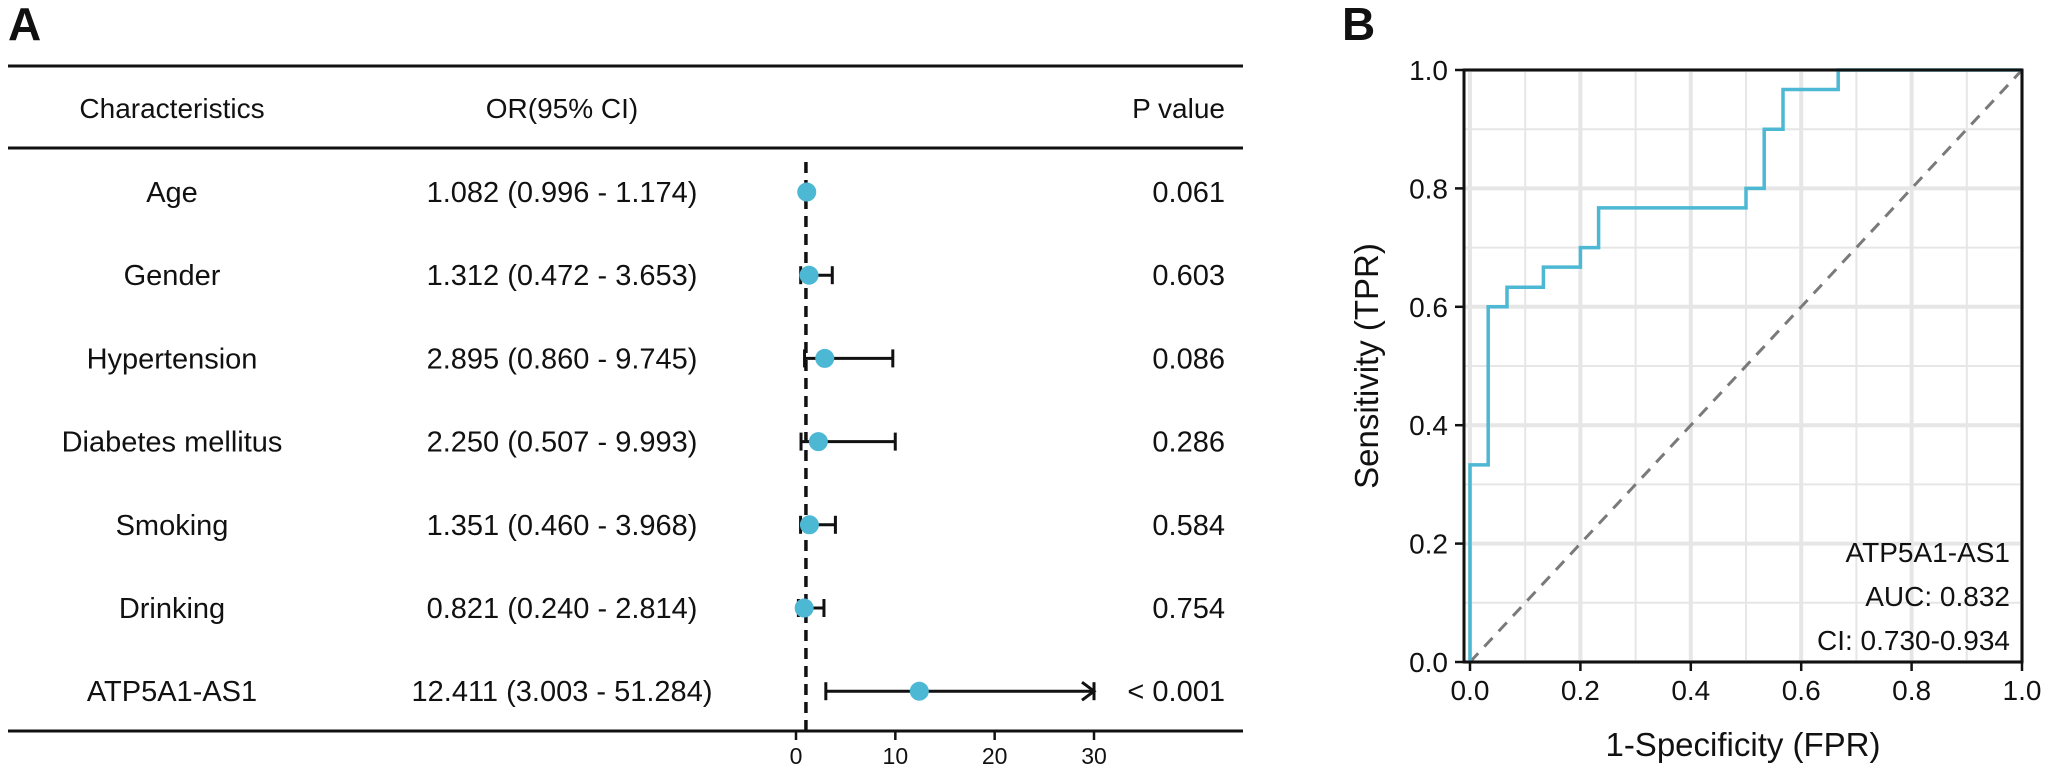 This screenshot has width=2050, height=776. What do you see at coordinates (995, 756) in the screenshot?
I see `forest-axis-tick-label: 20` at bounding box center [995, 756].